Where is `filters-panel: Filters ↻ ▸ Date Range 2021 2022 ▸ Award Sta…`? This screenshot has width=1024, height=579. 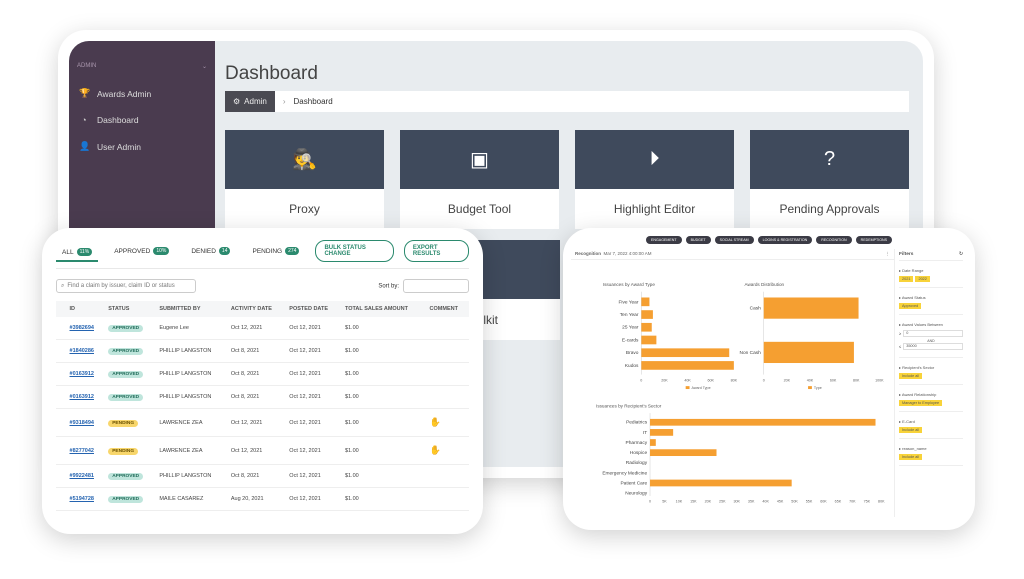
filters-panel: Filters ↻ ▸ Date Range 2021 2022 ▸ Award Sta… is located at coordinates (931, 383).